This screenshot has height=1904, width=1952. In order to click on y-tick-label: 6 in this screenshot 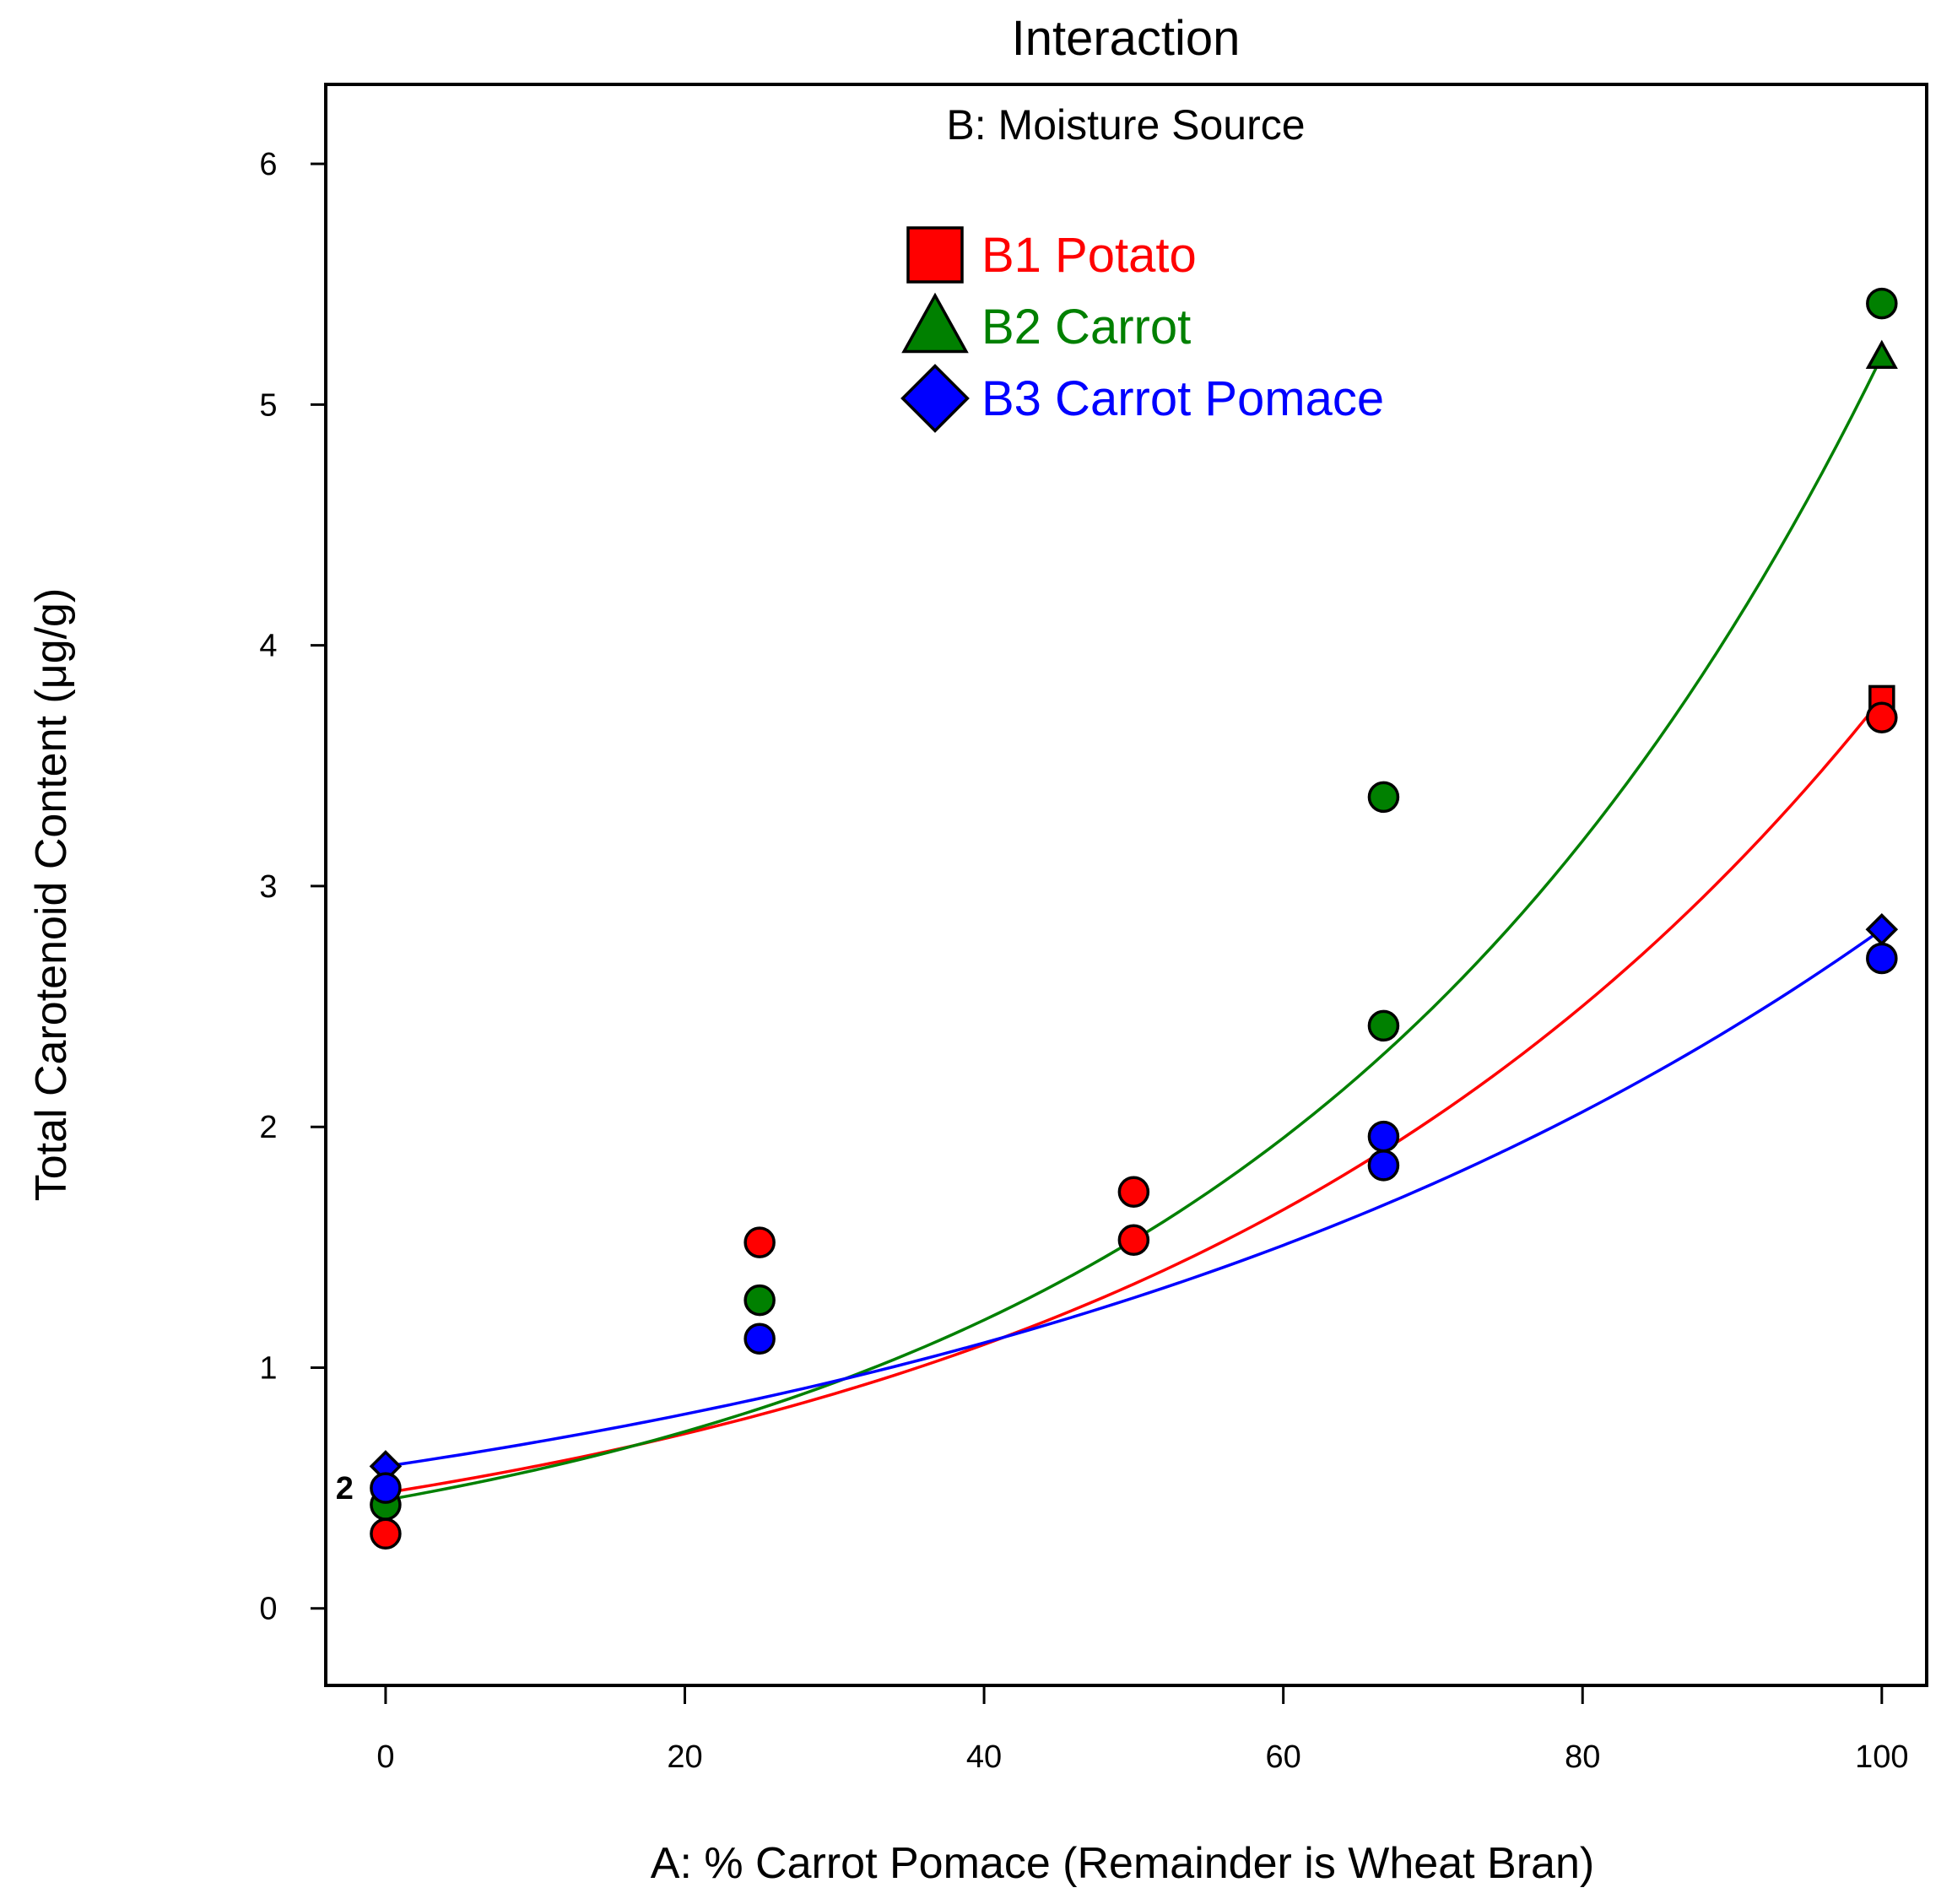, I will do `click(268, 164)`.